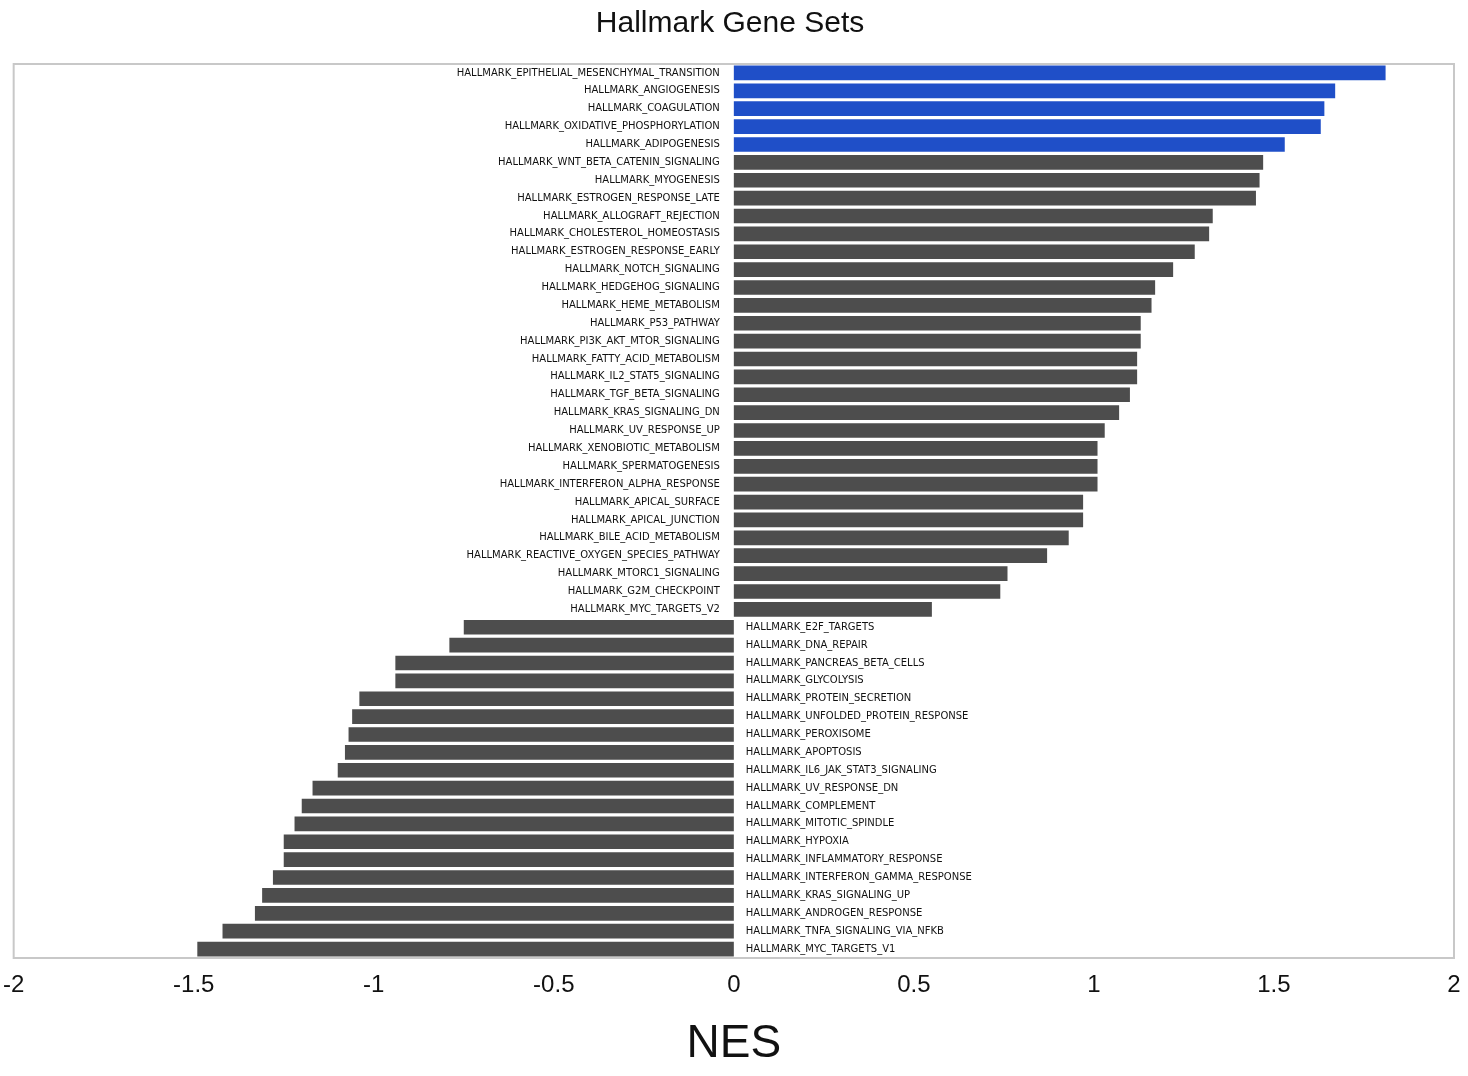  I want to click on y-tick-label: HALLMARK_ANDROGEN_RESPONSE, so click(834, 912).